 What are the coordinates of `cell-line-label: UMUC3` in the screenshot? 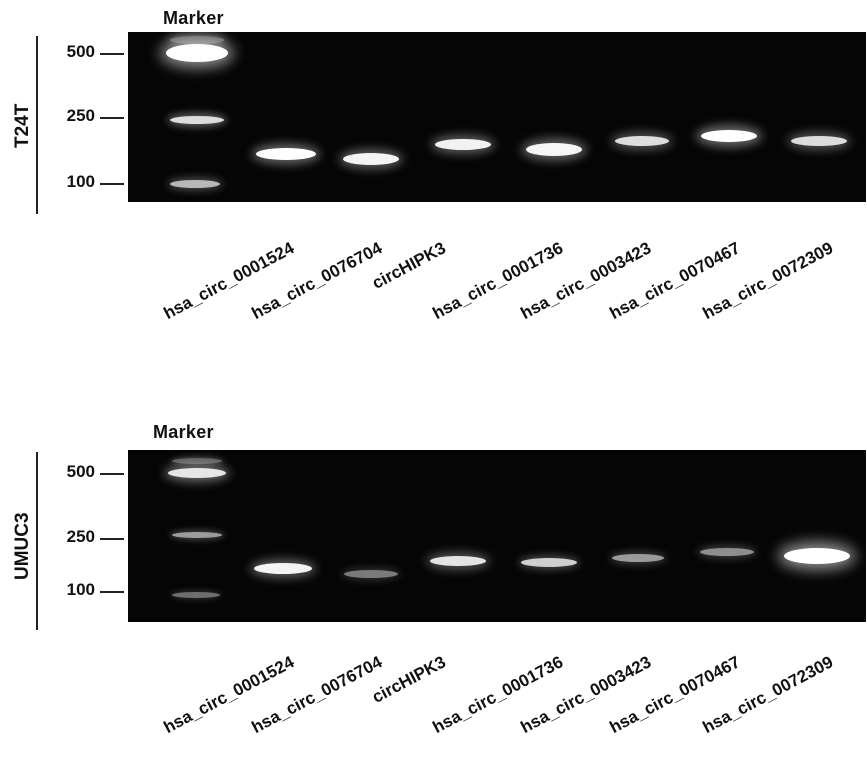 It's located at (22, 546).